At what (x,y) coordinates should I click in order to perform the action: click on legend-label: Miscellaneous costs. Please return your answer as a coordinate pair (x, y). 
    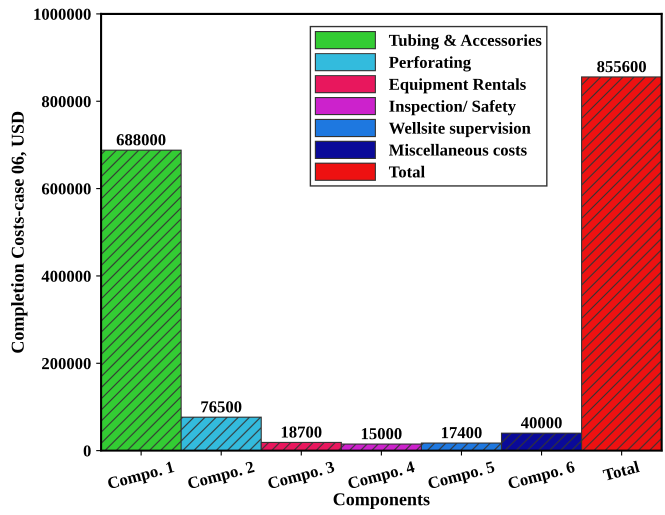
    Looking at the image, I should click on (457, 150).